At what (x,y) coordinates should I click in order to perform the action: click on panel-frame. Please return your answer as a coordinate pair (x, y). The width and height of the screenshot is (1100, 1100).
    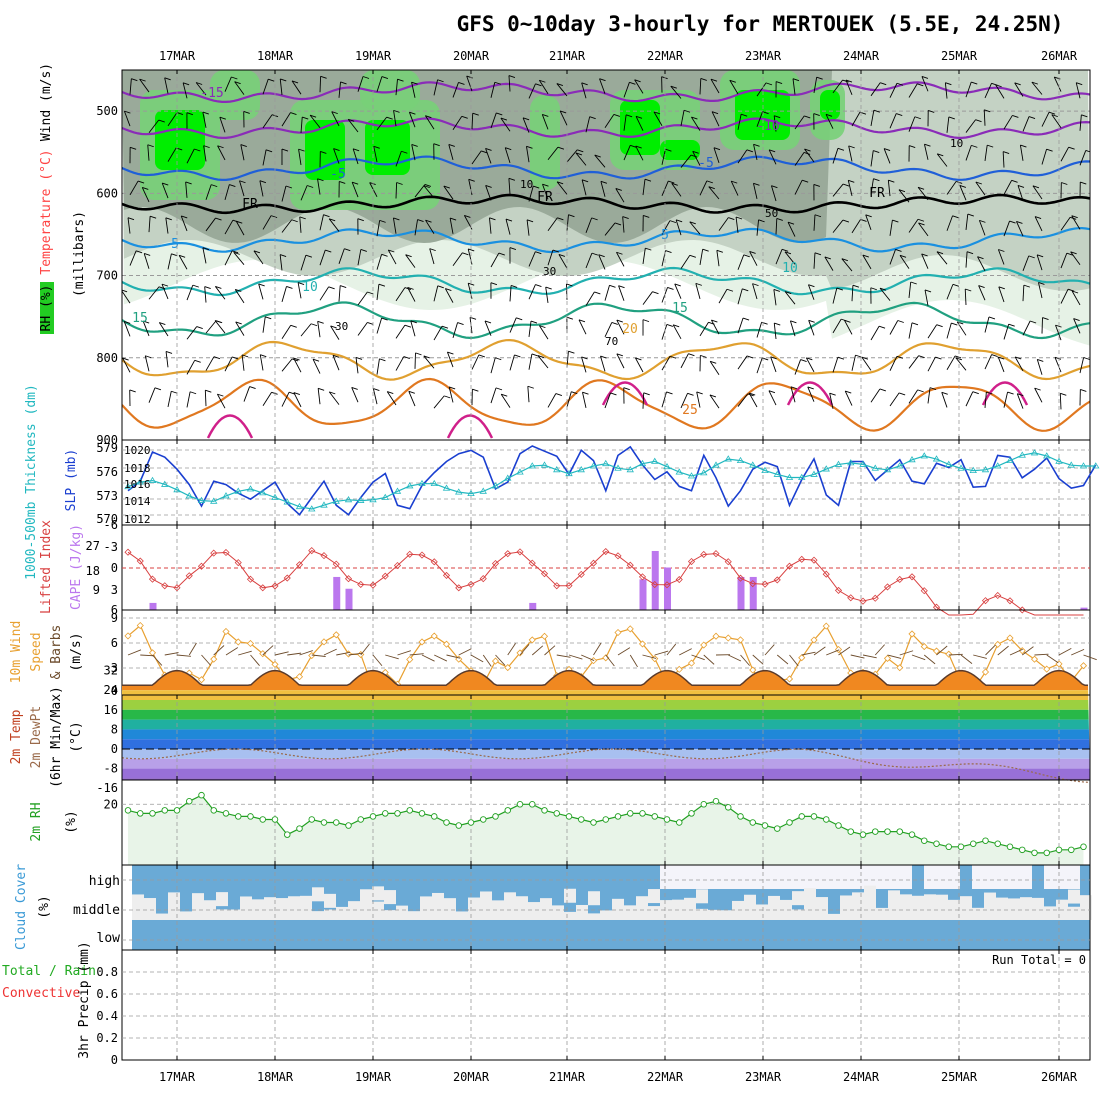
    Looking at the image, I should click on (606, 1005).